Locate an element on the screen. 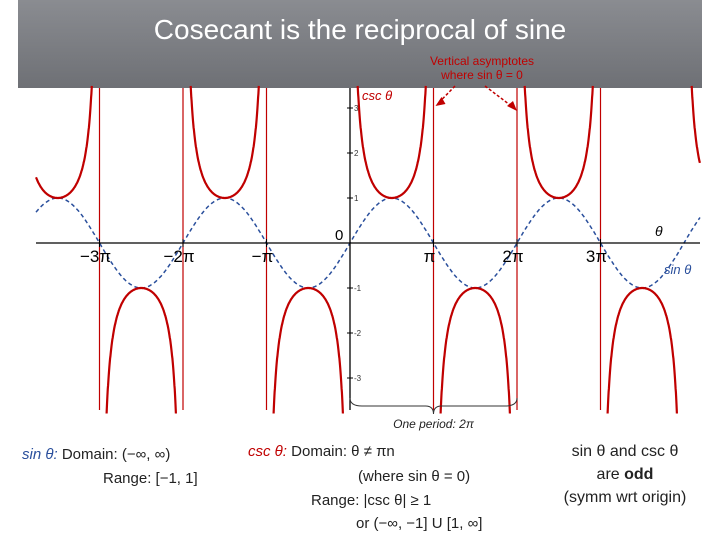 The width and height of the screenshot is (720, 540). origin-label: 0 is located at coordinates (339, 235).